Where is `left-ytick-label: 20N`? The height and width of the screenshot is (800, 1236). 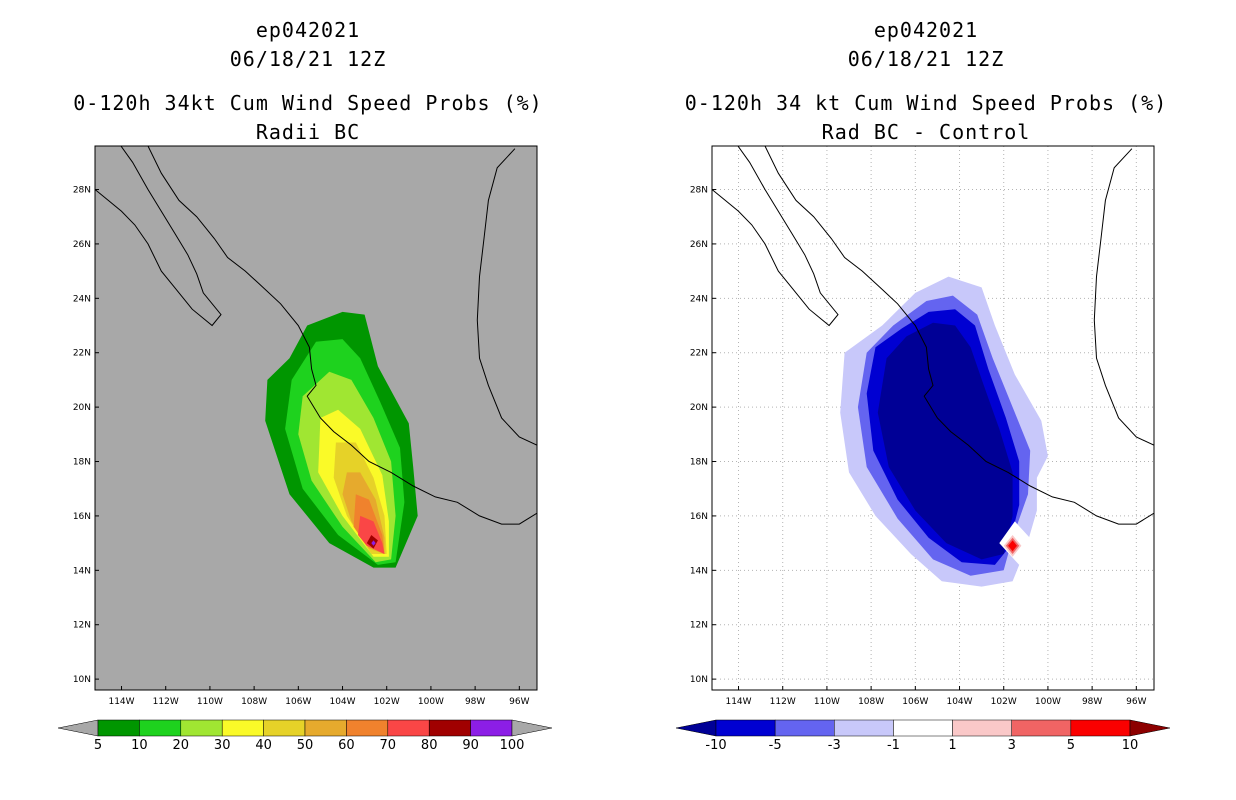
left-ytick-label: 20N is located at coordinates (82, 408).